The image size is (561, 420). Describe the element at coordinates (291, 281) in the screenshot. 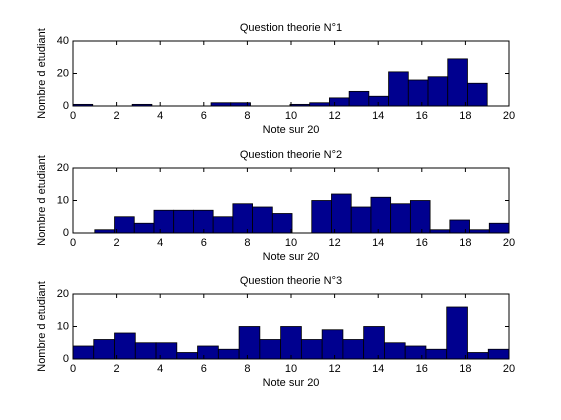

I see `chart-title: Question theorie N°3` at that location.